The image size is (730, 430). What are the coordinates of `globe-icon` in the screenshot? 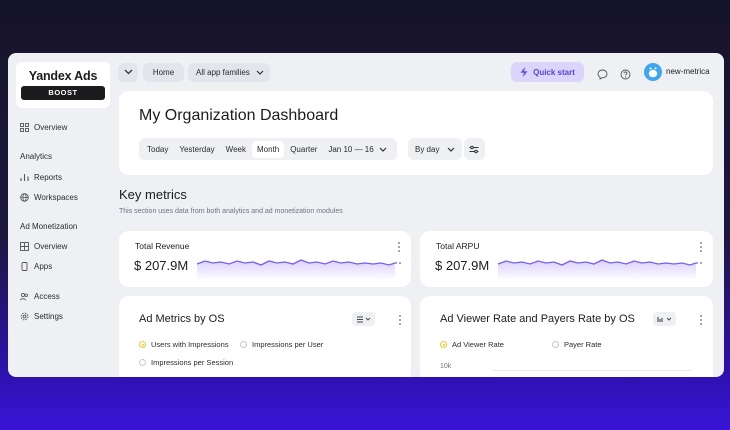 It's located at (24, 197).